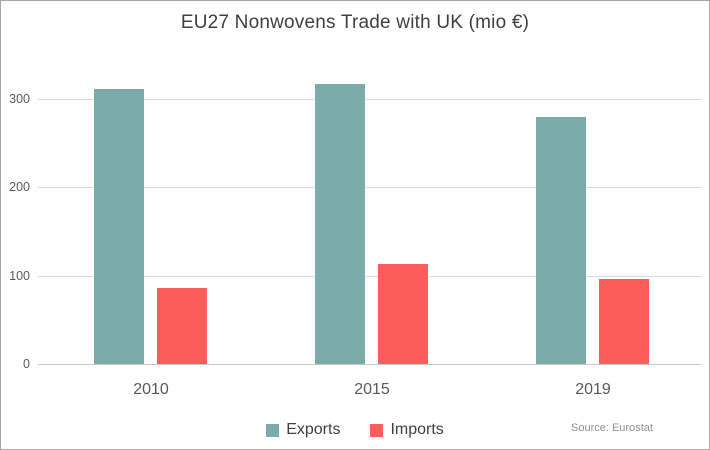  Describe the element at coordinates (26, 364) in the screenshot. I see `y-axis-tick-label-0: 0` at that location.